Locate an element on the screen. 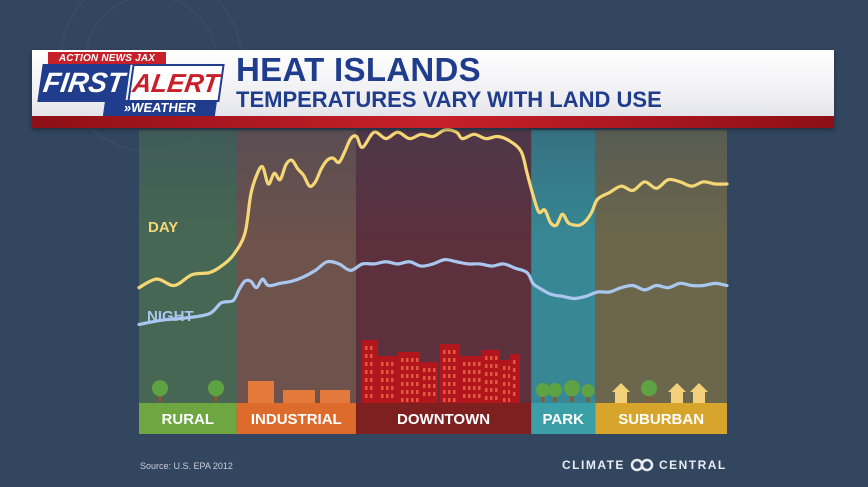 This screenshot has width=868, height=487. zone-label-bg-industrial is located at coordinates (296, 418).